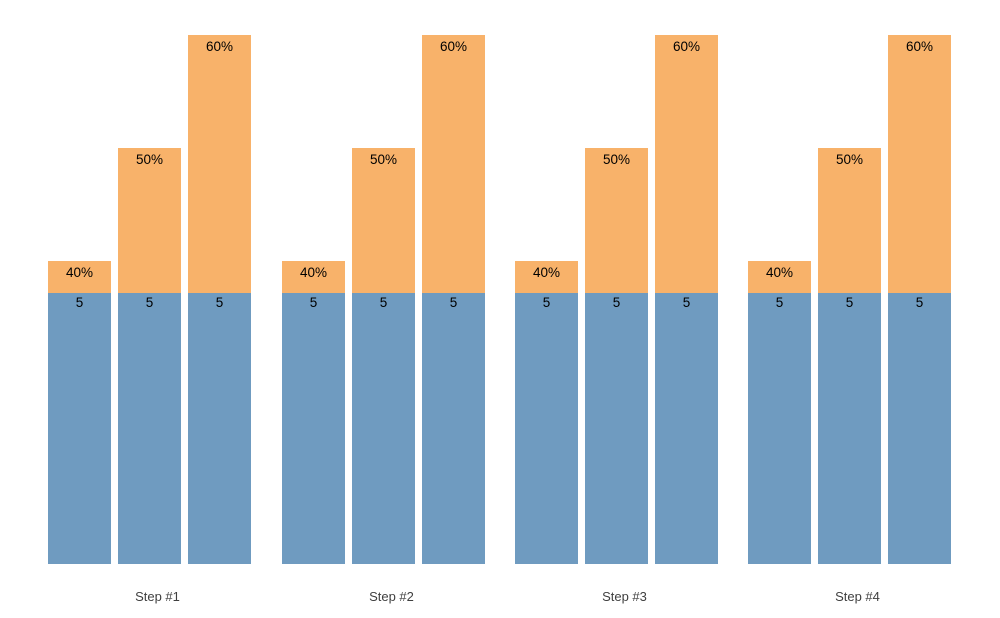  Describe the element at coordinates (391, 596) in the screenshot. I see `category-label: Step #2` at that location.